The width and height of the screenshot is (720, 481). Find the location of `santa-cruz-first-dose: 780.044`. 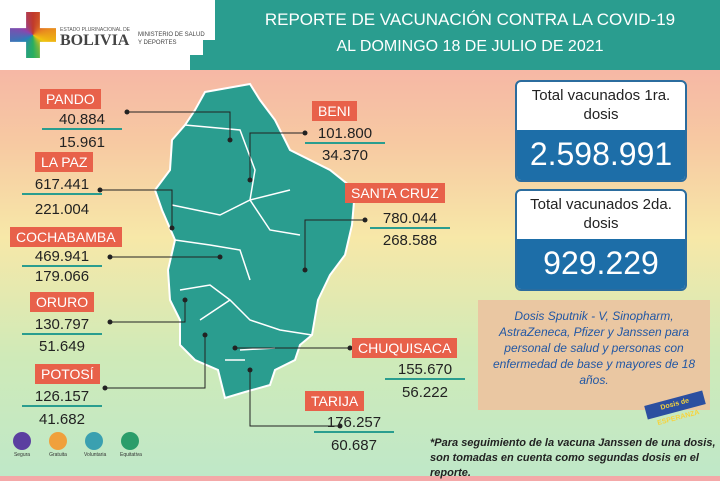

santa-cruz-first-dose: 780.044 is located at coordinates (410, 219).